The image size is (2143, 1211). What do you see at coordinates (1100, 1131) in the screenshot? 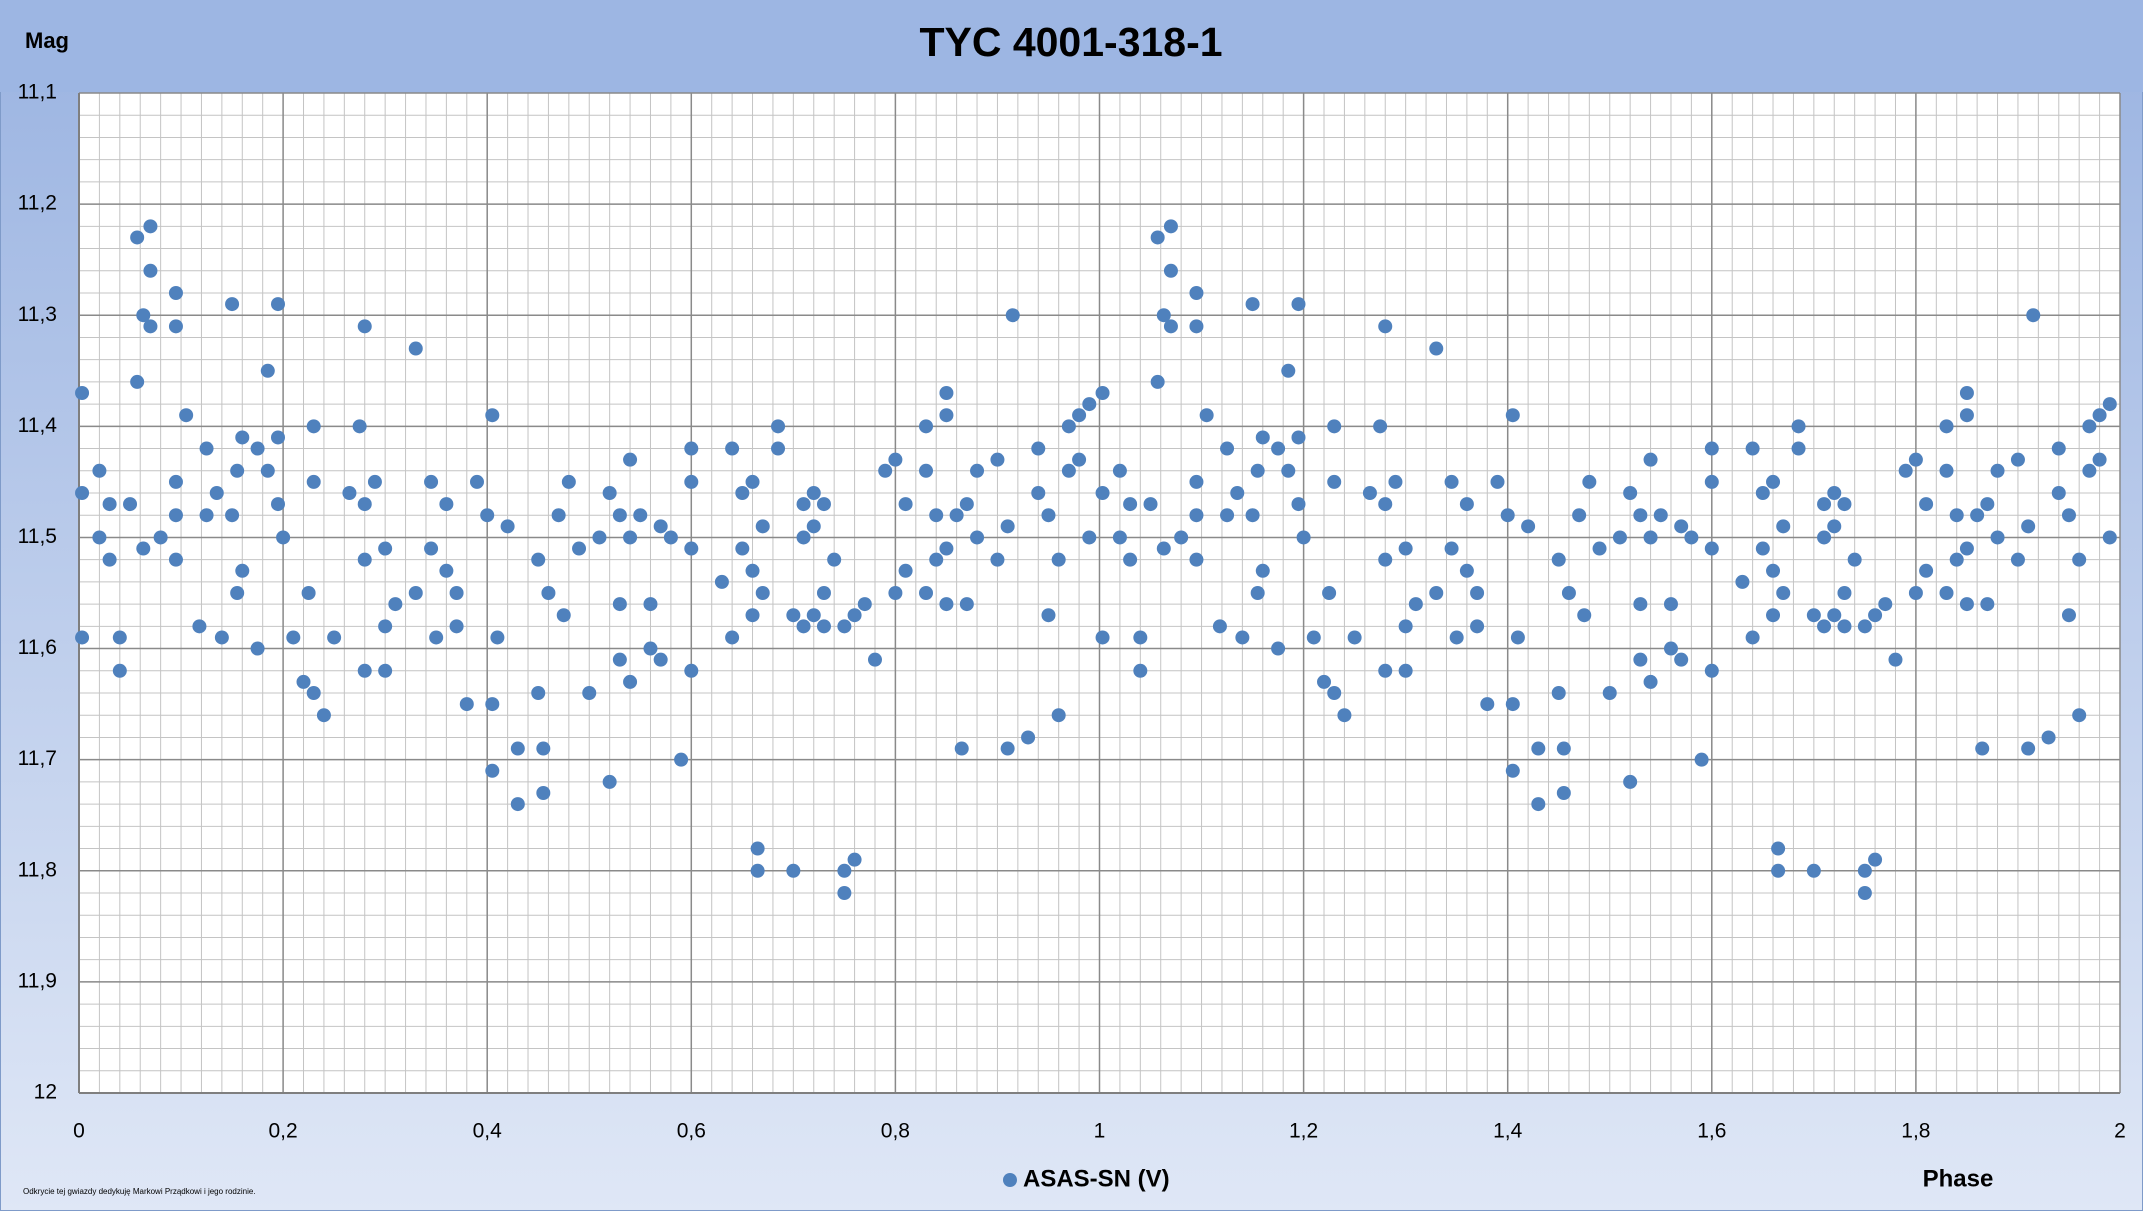
I see `x-tick-label: 1` at bounding box center [1100, 1131].